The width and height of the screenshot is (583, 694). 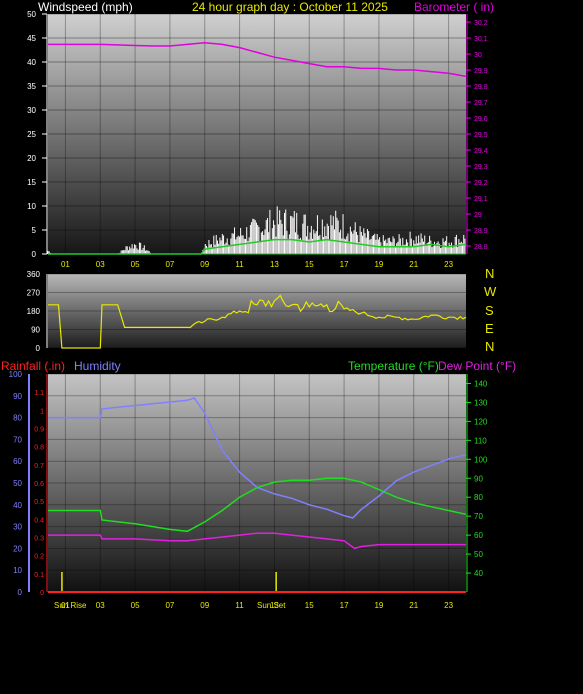 What do you see at coordinates (31, 110) in the screenshot?
I see `wind-tick-label: 30` at bounding box center [31, 110].